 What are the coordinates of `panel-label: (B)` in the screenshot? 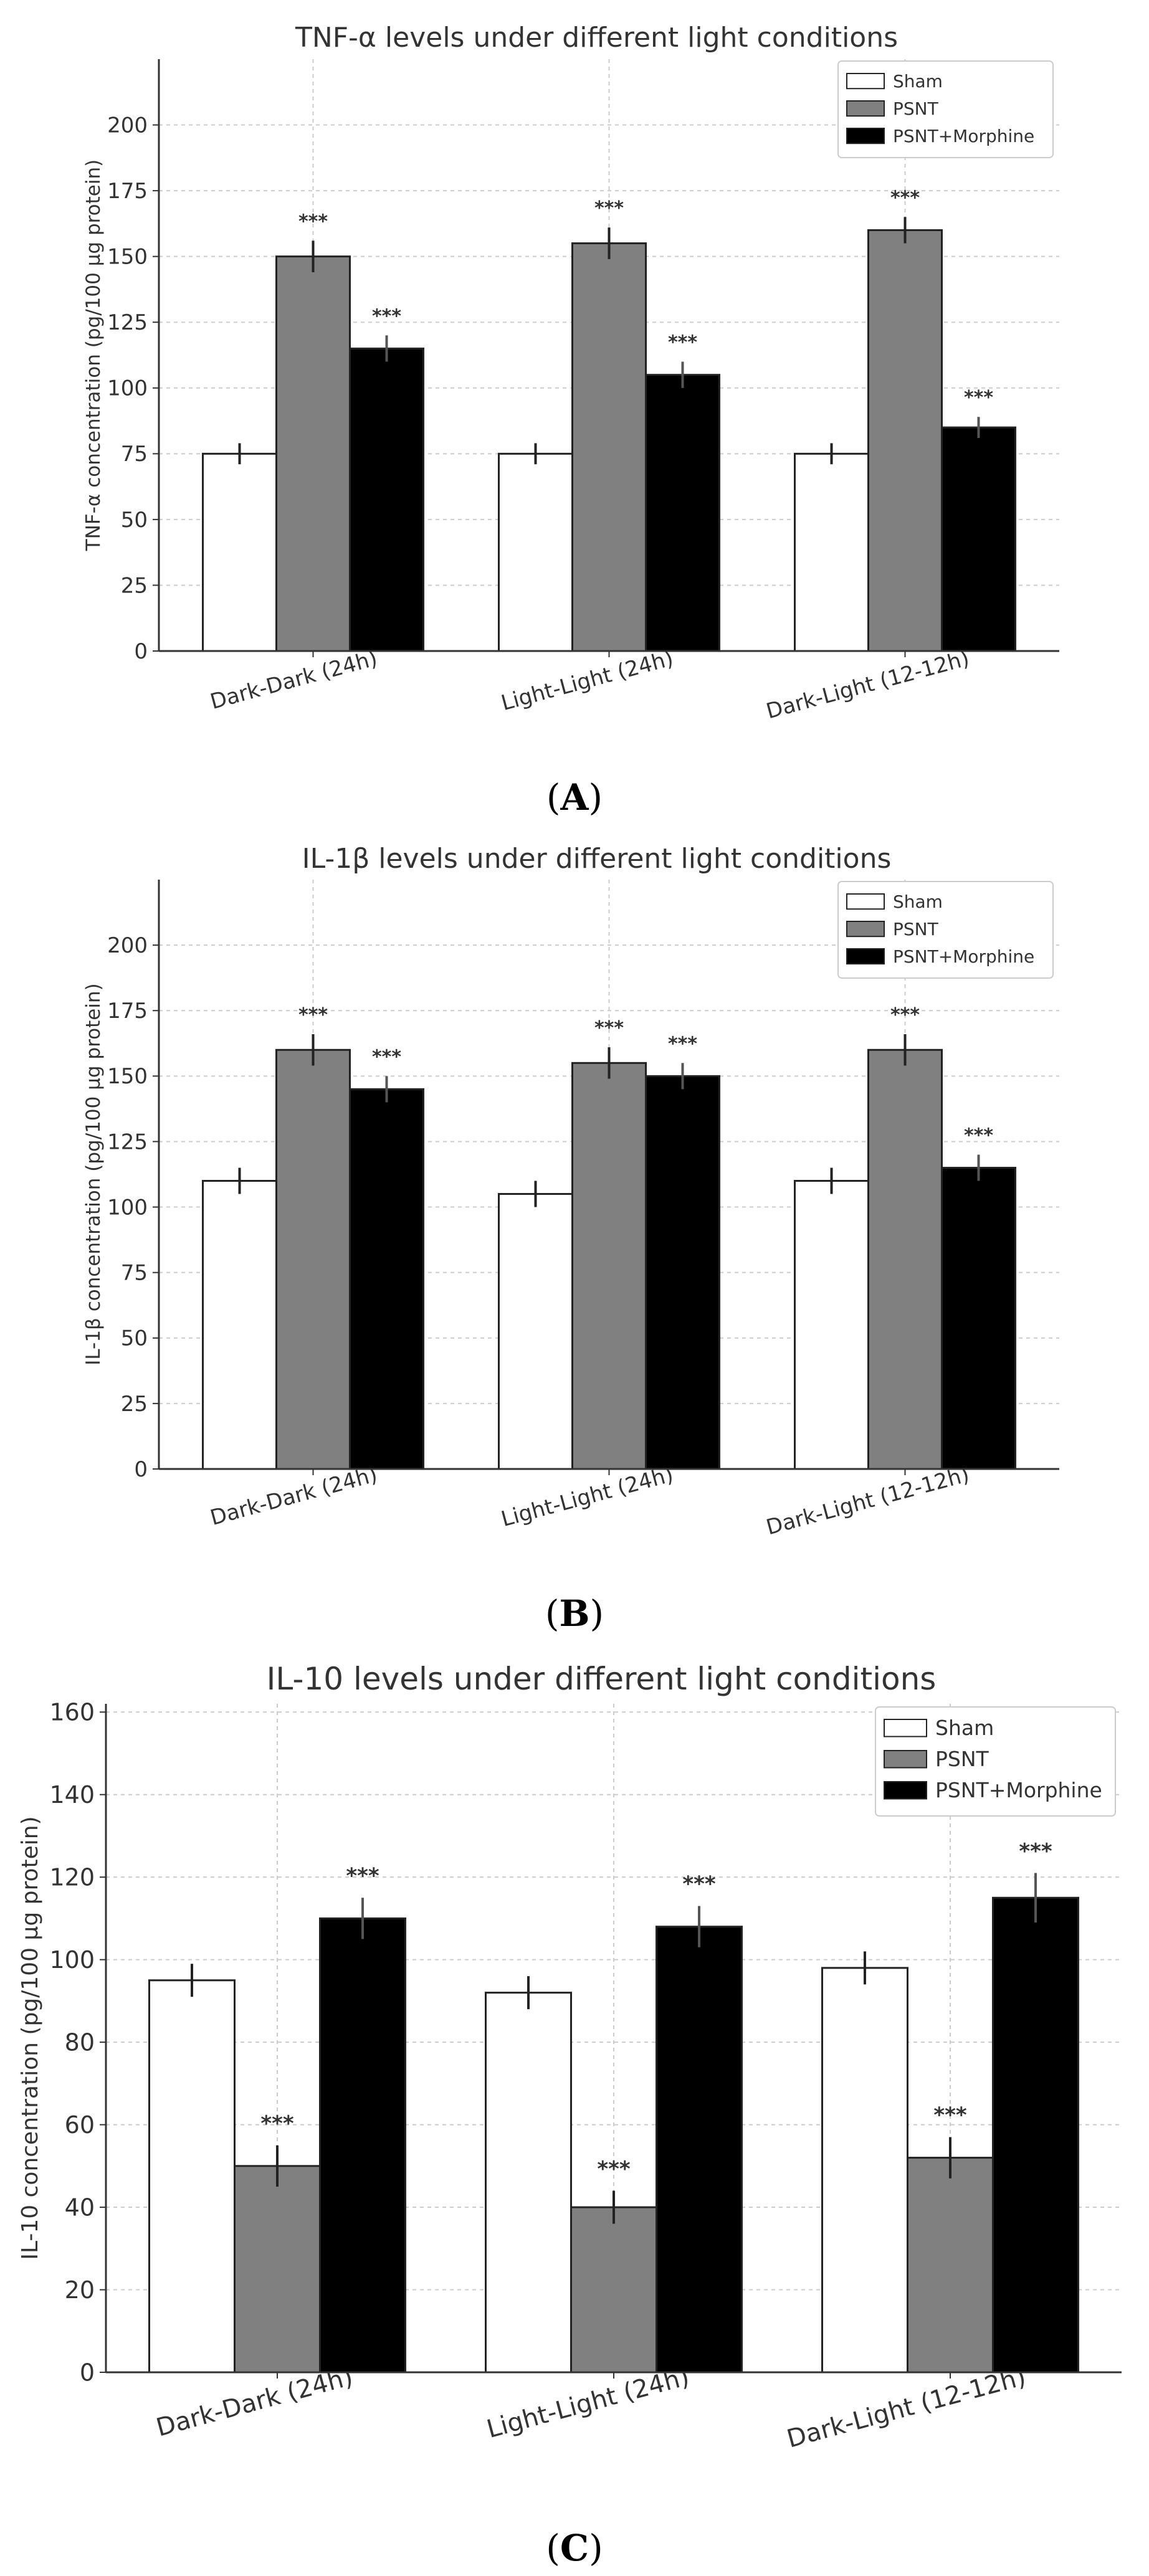 It's located at (574, 1613).